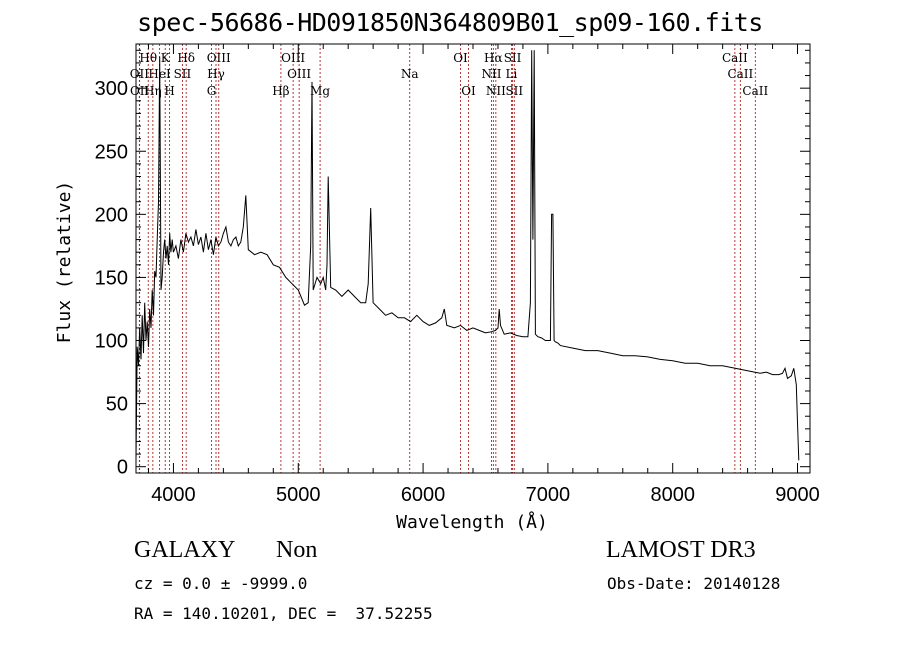 The image size is (900, 649). I want to click on line-marker-label-1: OII, so click(140, 91).